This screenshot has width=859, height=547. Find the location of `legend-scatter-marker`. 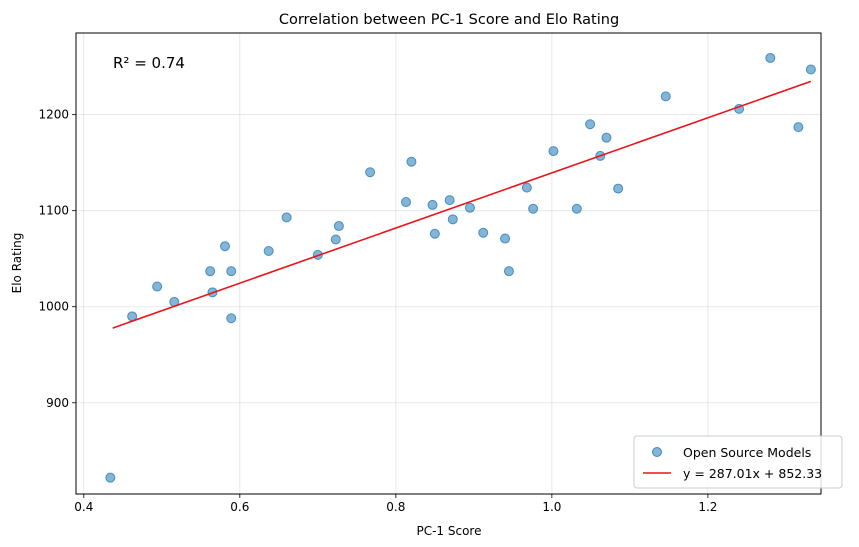

legend-scatter-marker is located at coordinates (657, 452).